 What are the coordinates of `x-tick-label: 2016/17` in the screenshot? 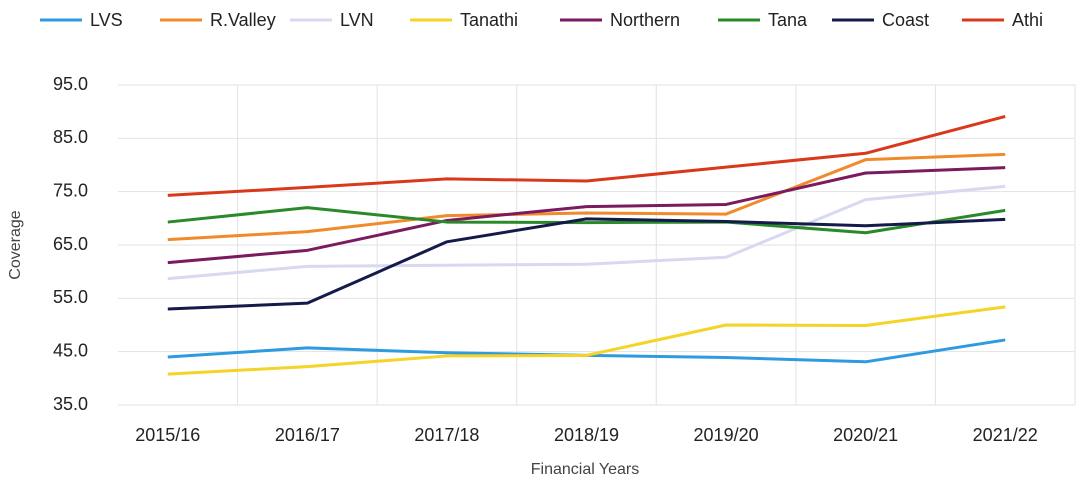 It's located at (307, 435).